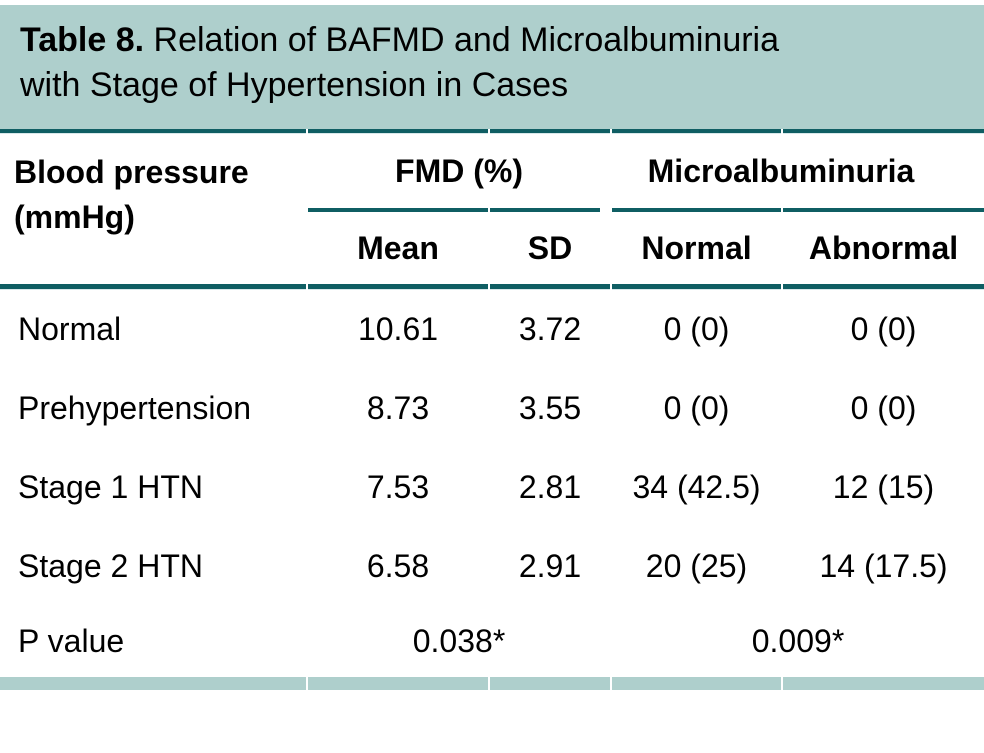 The width and height of the screenshot is (984, 753). I want to click on table-number-label: Table 8., so click(82, 40).